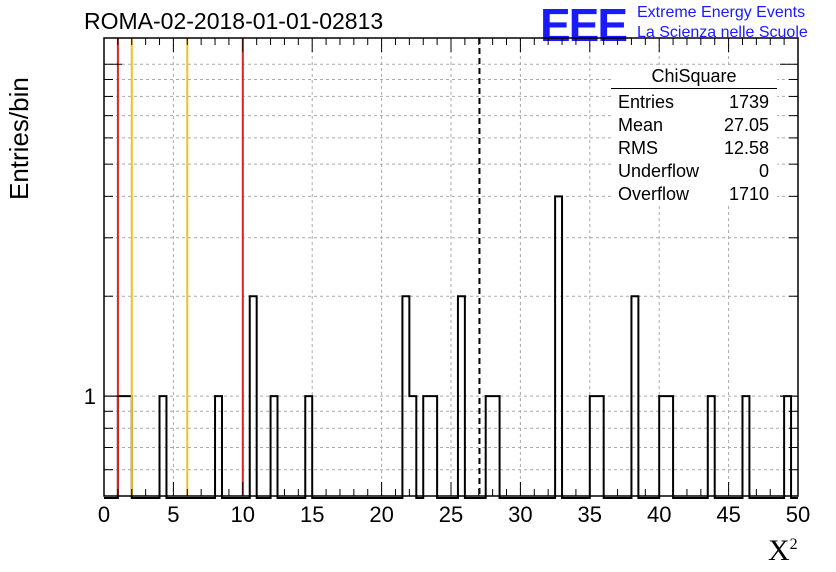  I want to click on x-tick-label: 5, so click(173, 514).